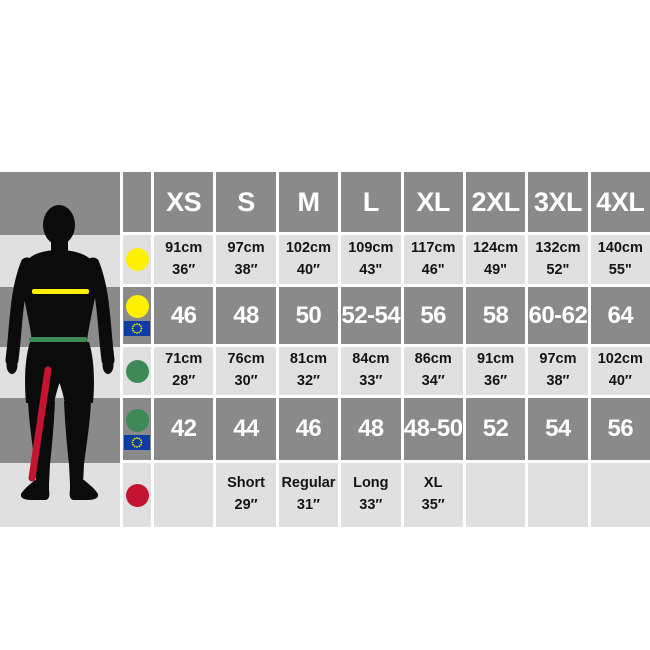  I want to click on table-cell: 76cm 30″, so click(246, 371).